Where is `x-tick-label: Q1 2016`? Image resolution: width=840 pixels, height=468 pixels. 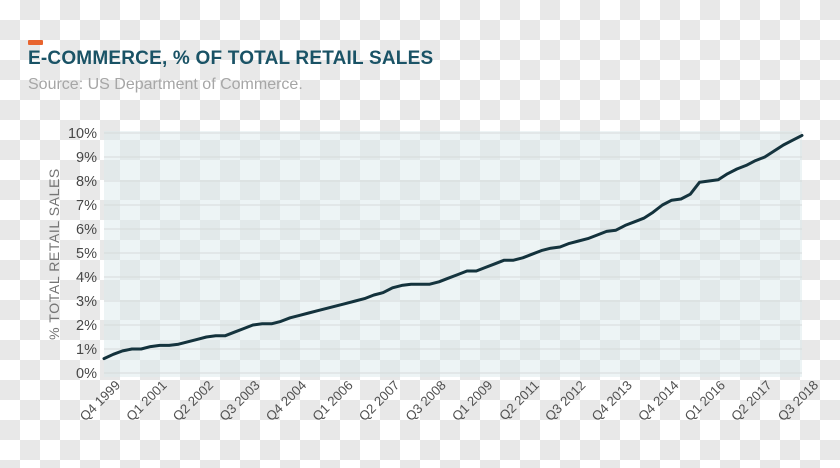 x-tick-label: Q1 2016 is located at coordinates (705, 401).